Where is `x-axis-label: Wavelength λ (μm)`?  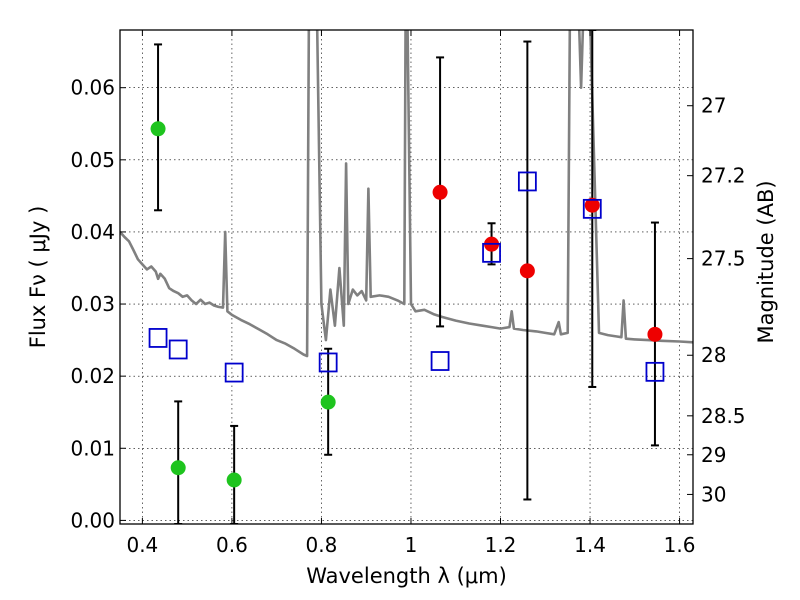
x-axis-label: Wavelength λ (μm) is located at coordinates (406, 576).